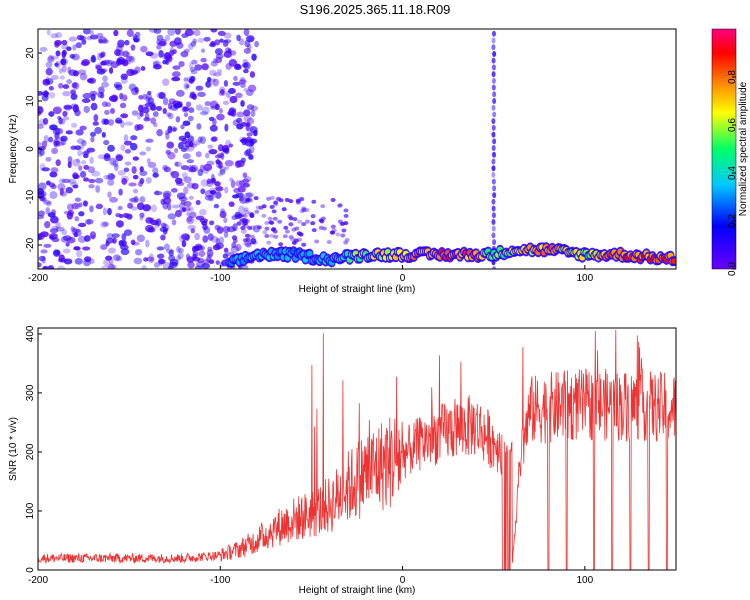 The width and height of the screenshot is (750, 600). What do you see at coordinates (743, 148) in the screenshot?
I see `colorbar-label: Normalized spectral amplitude` at bounding box center [743, 148].